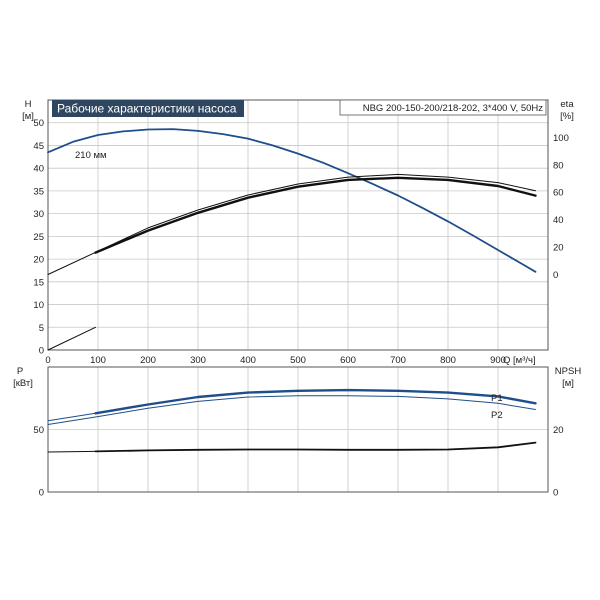 The width and height of the screenshot is (600, 600). Describe the element at coordinates (47, 360) in the screenshot. I see `x-tick-label: 0` at that location.